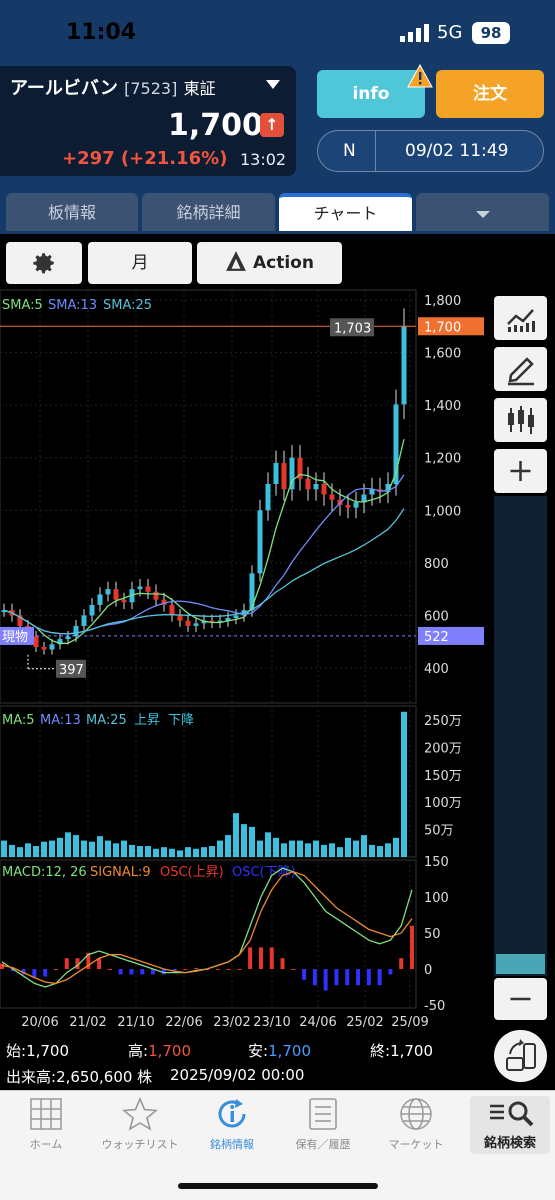 The width and height of the screenshot is (555, 1200). Describe the element at coordinates (159, 1050) in the screenshot. I see `high-field: 高:1,700` at that location.